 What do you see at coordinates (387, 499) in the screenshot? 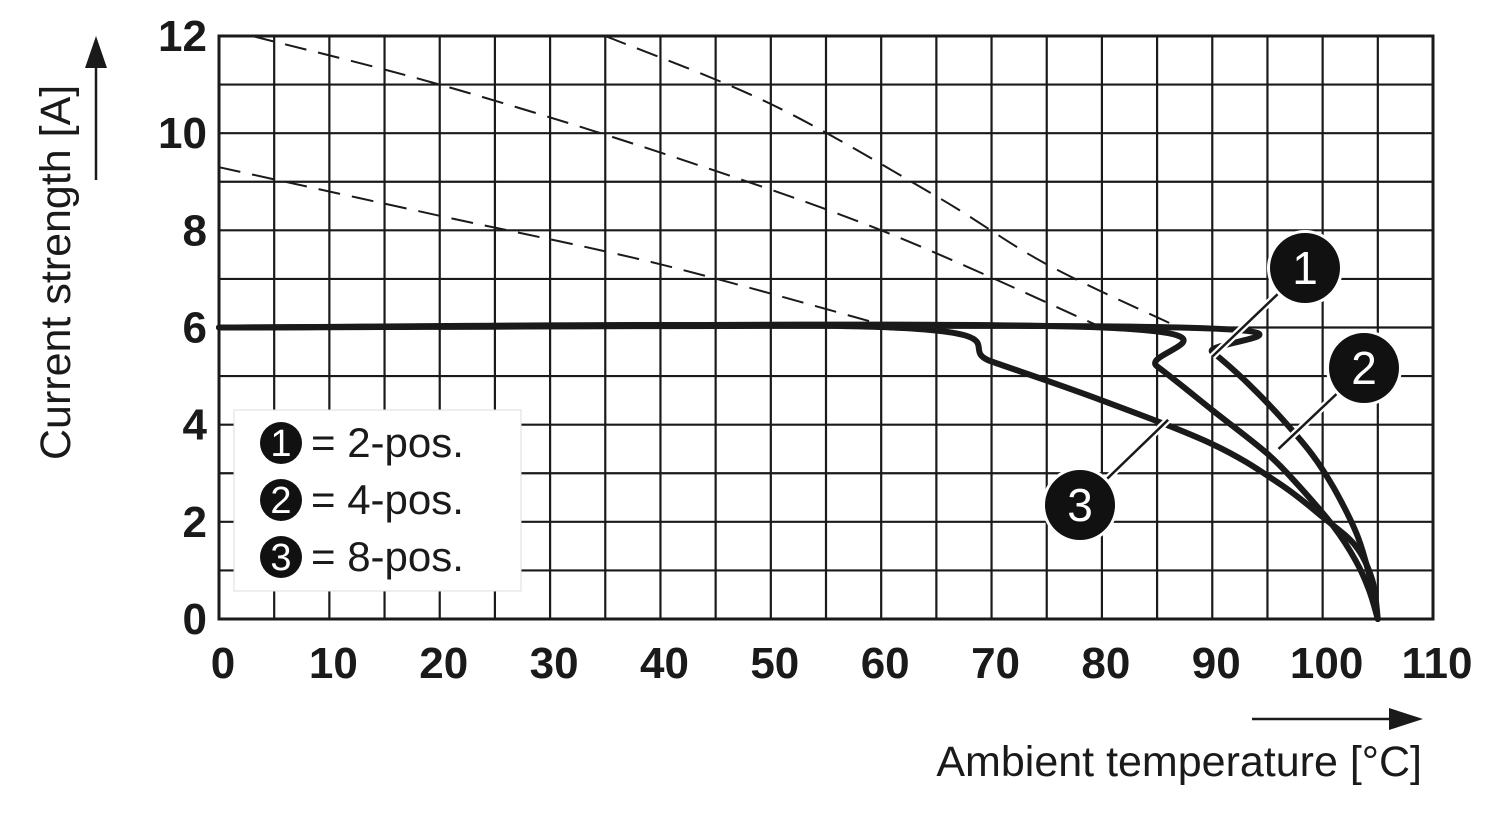
I see `legend-item-2-label: = 4-pos.` at bounding box center [387, 499].